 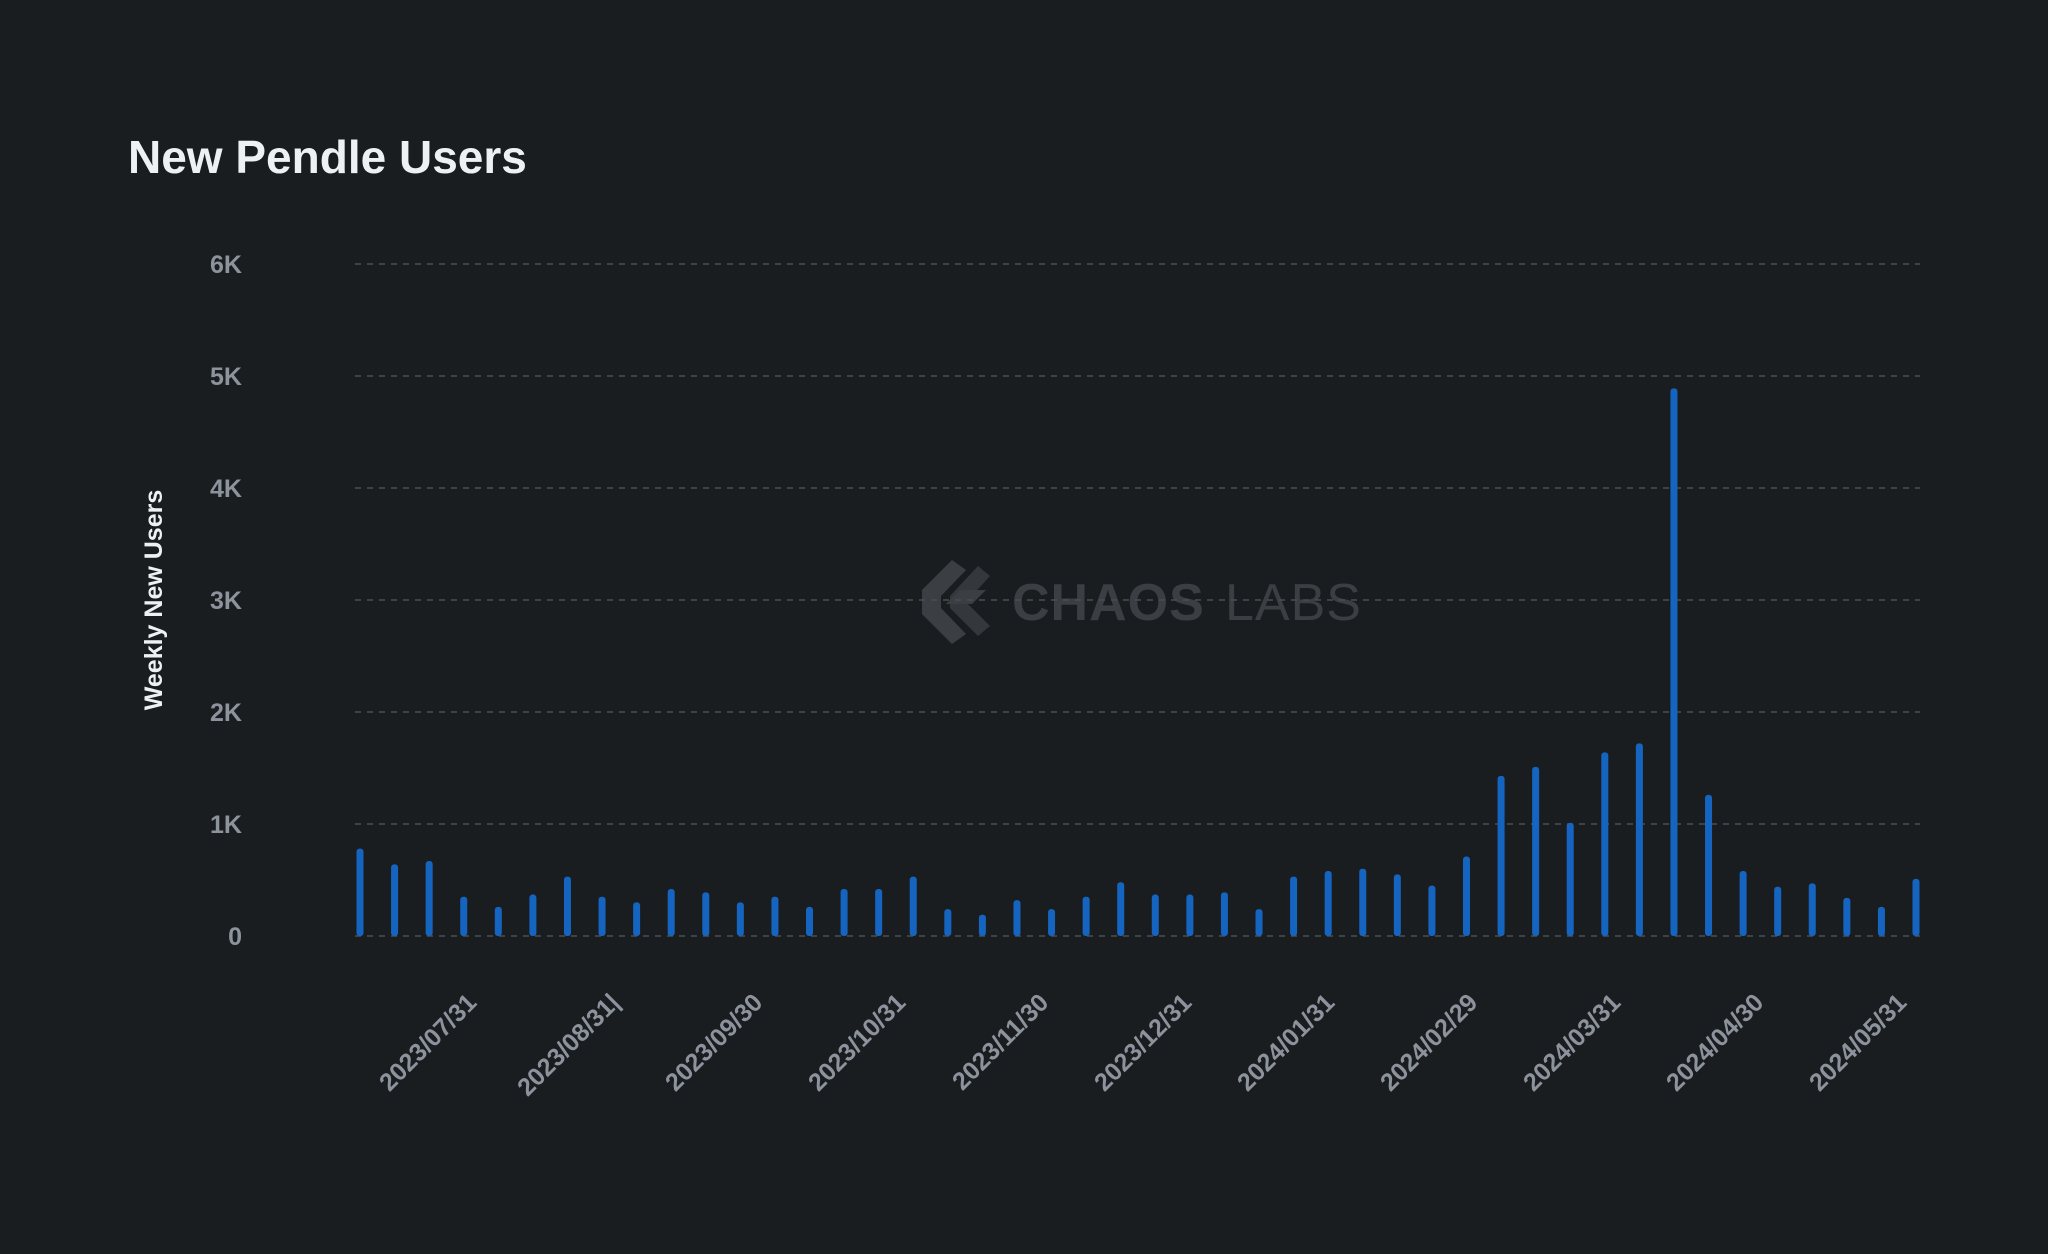 What do you see at coordinates (226, 489) in the screenshot?
I see `y-tick-label: 4K` at bounding box center [226, 489].